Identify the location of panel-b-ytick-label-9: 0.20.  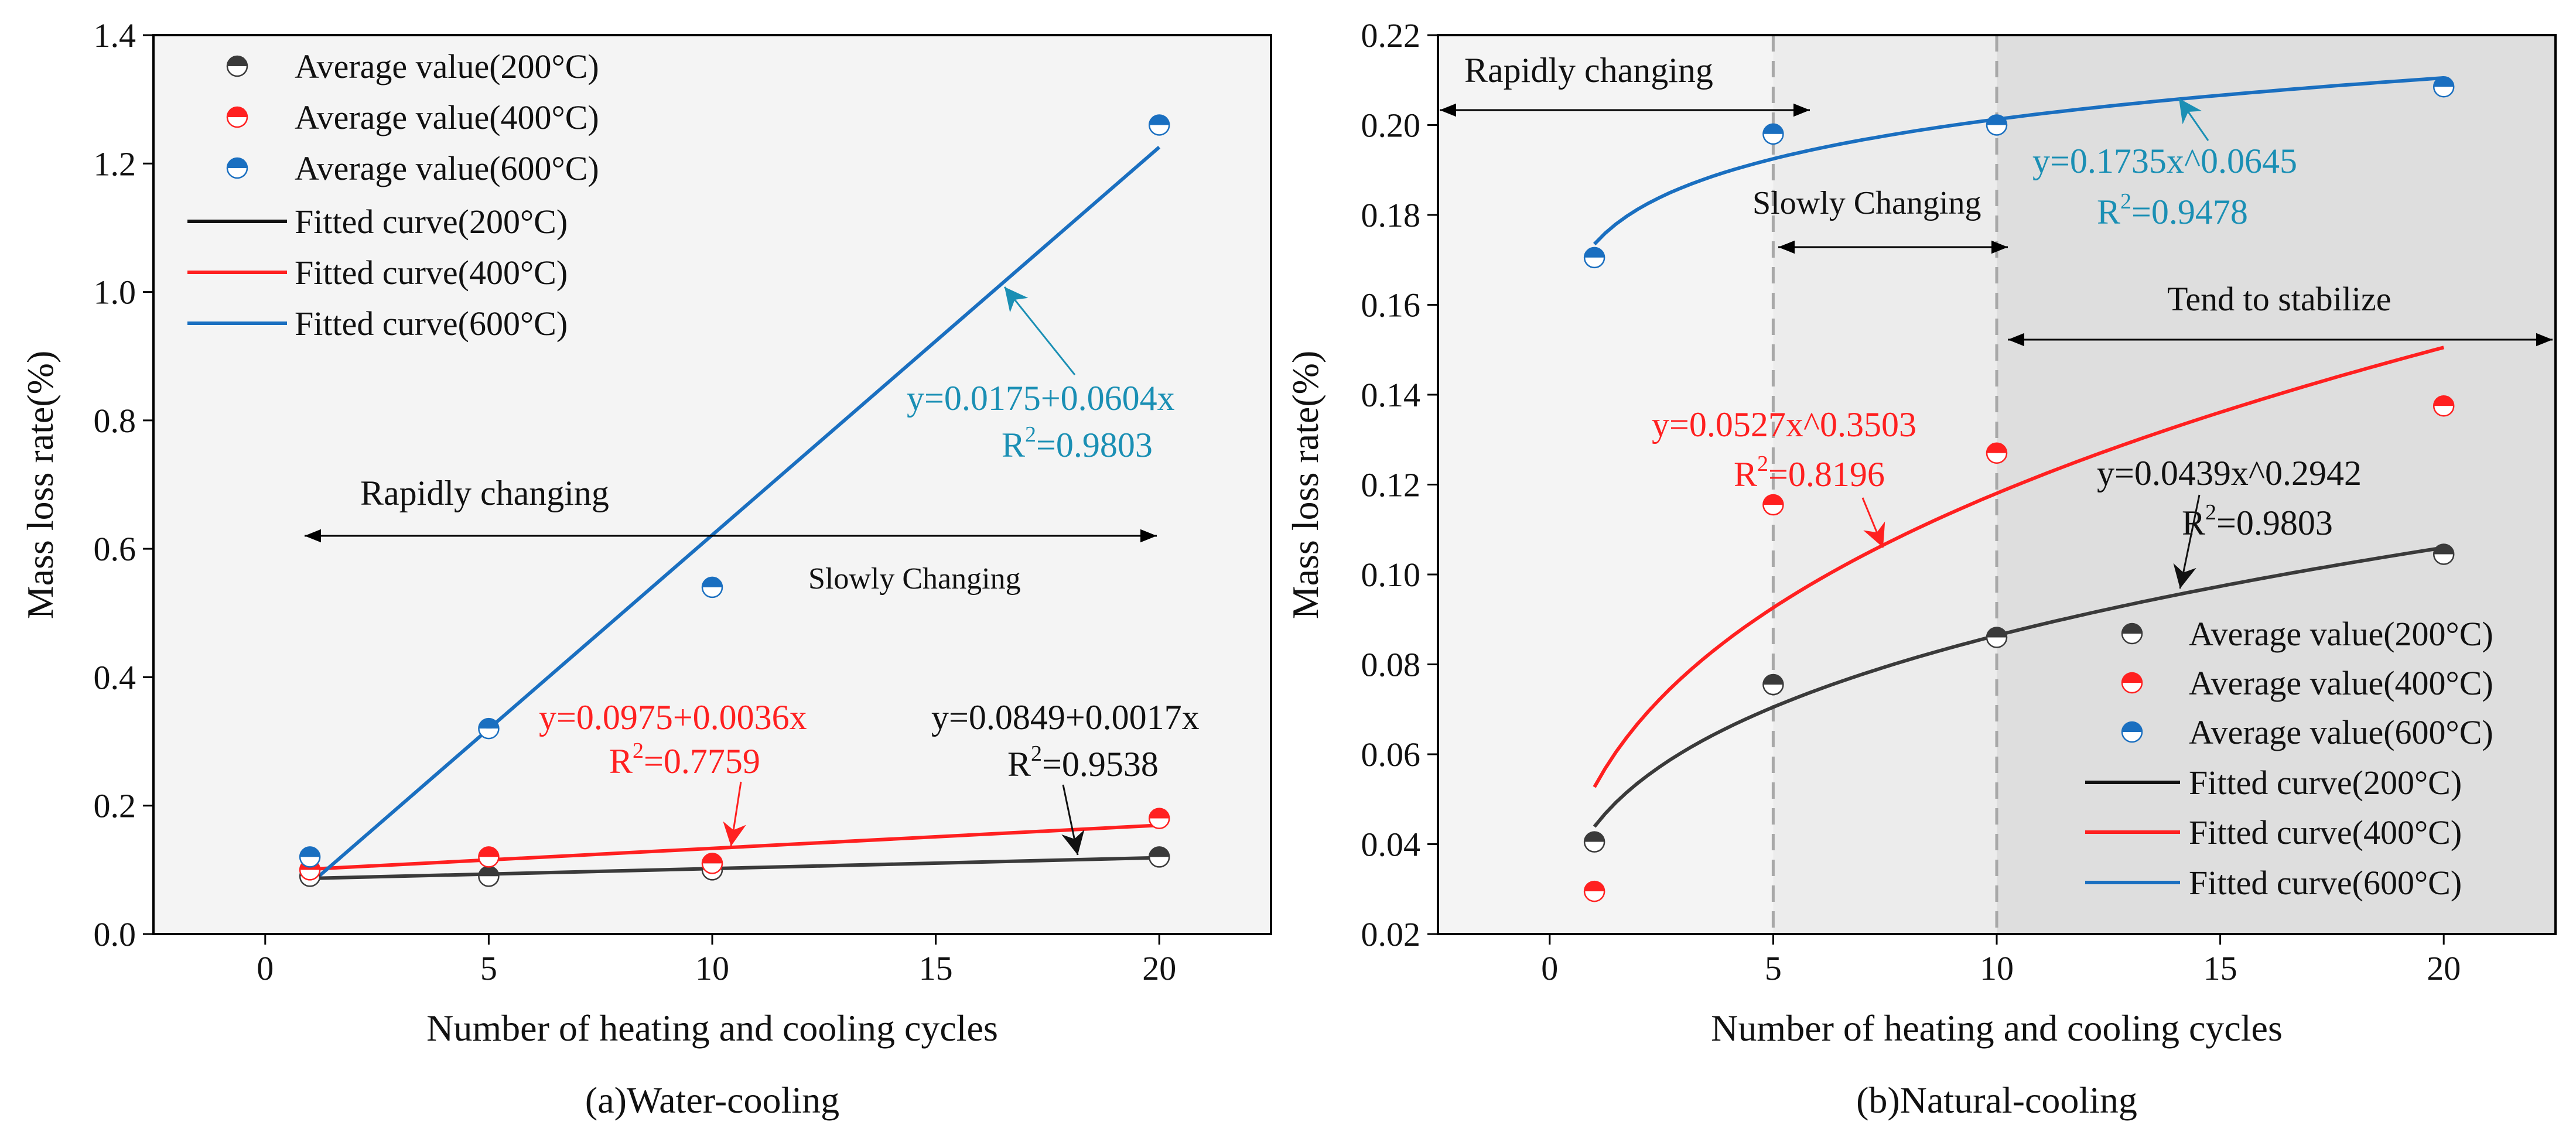
(1391, 126).